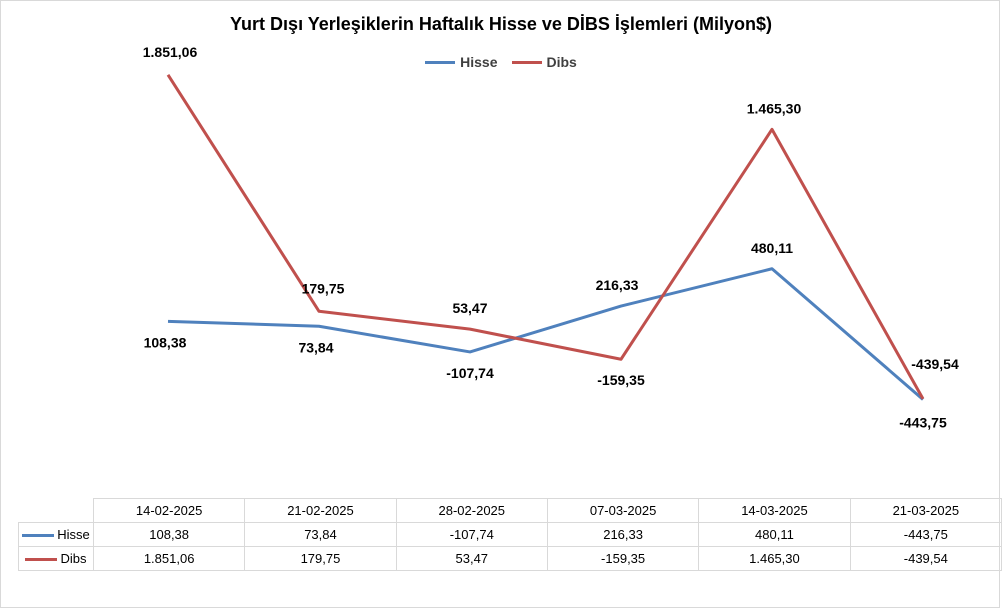 This screenshot has height=610, width=1002. What do you see at coordinates (73, 534) in the screenshot?
I see `table-series-name-hisse: Hisse` at bounding box center [73, 534].